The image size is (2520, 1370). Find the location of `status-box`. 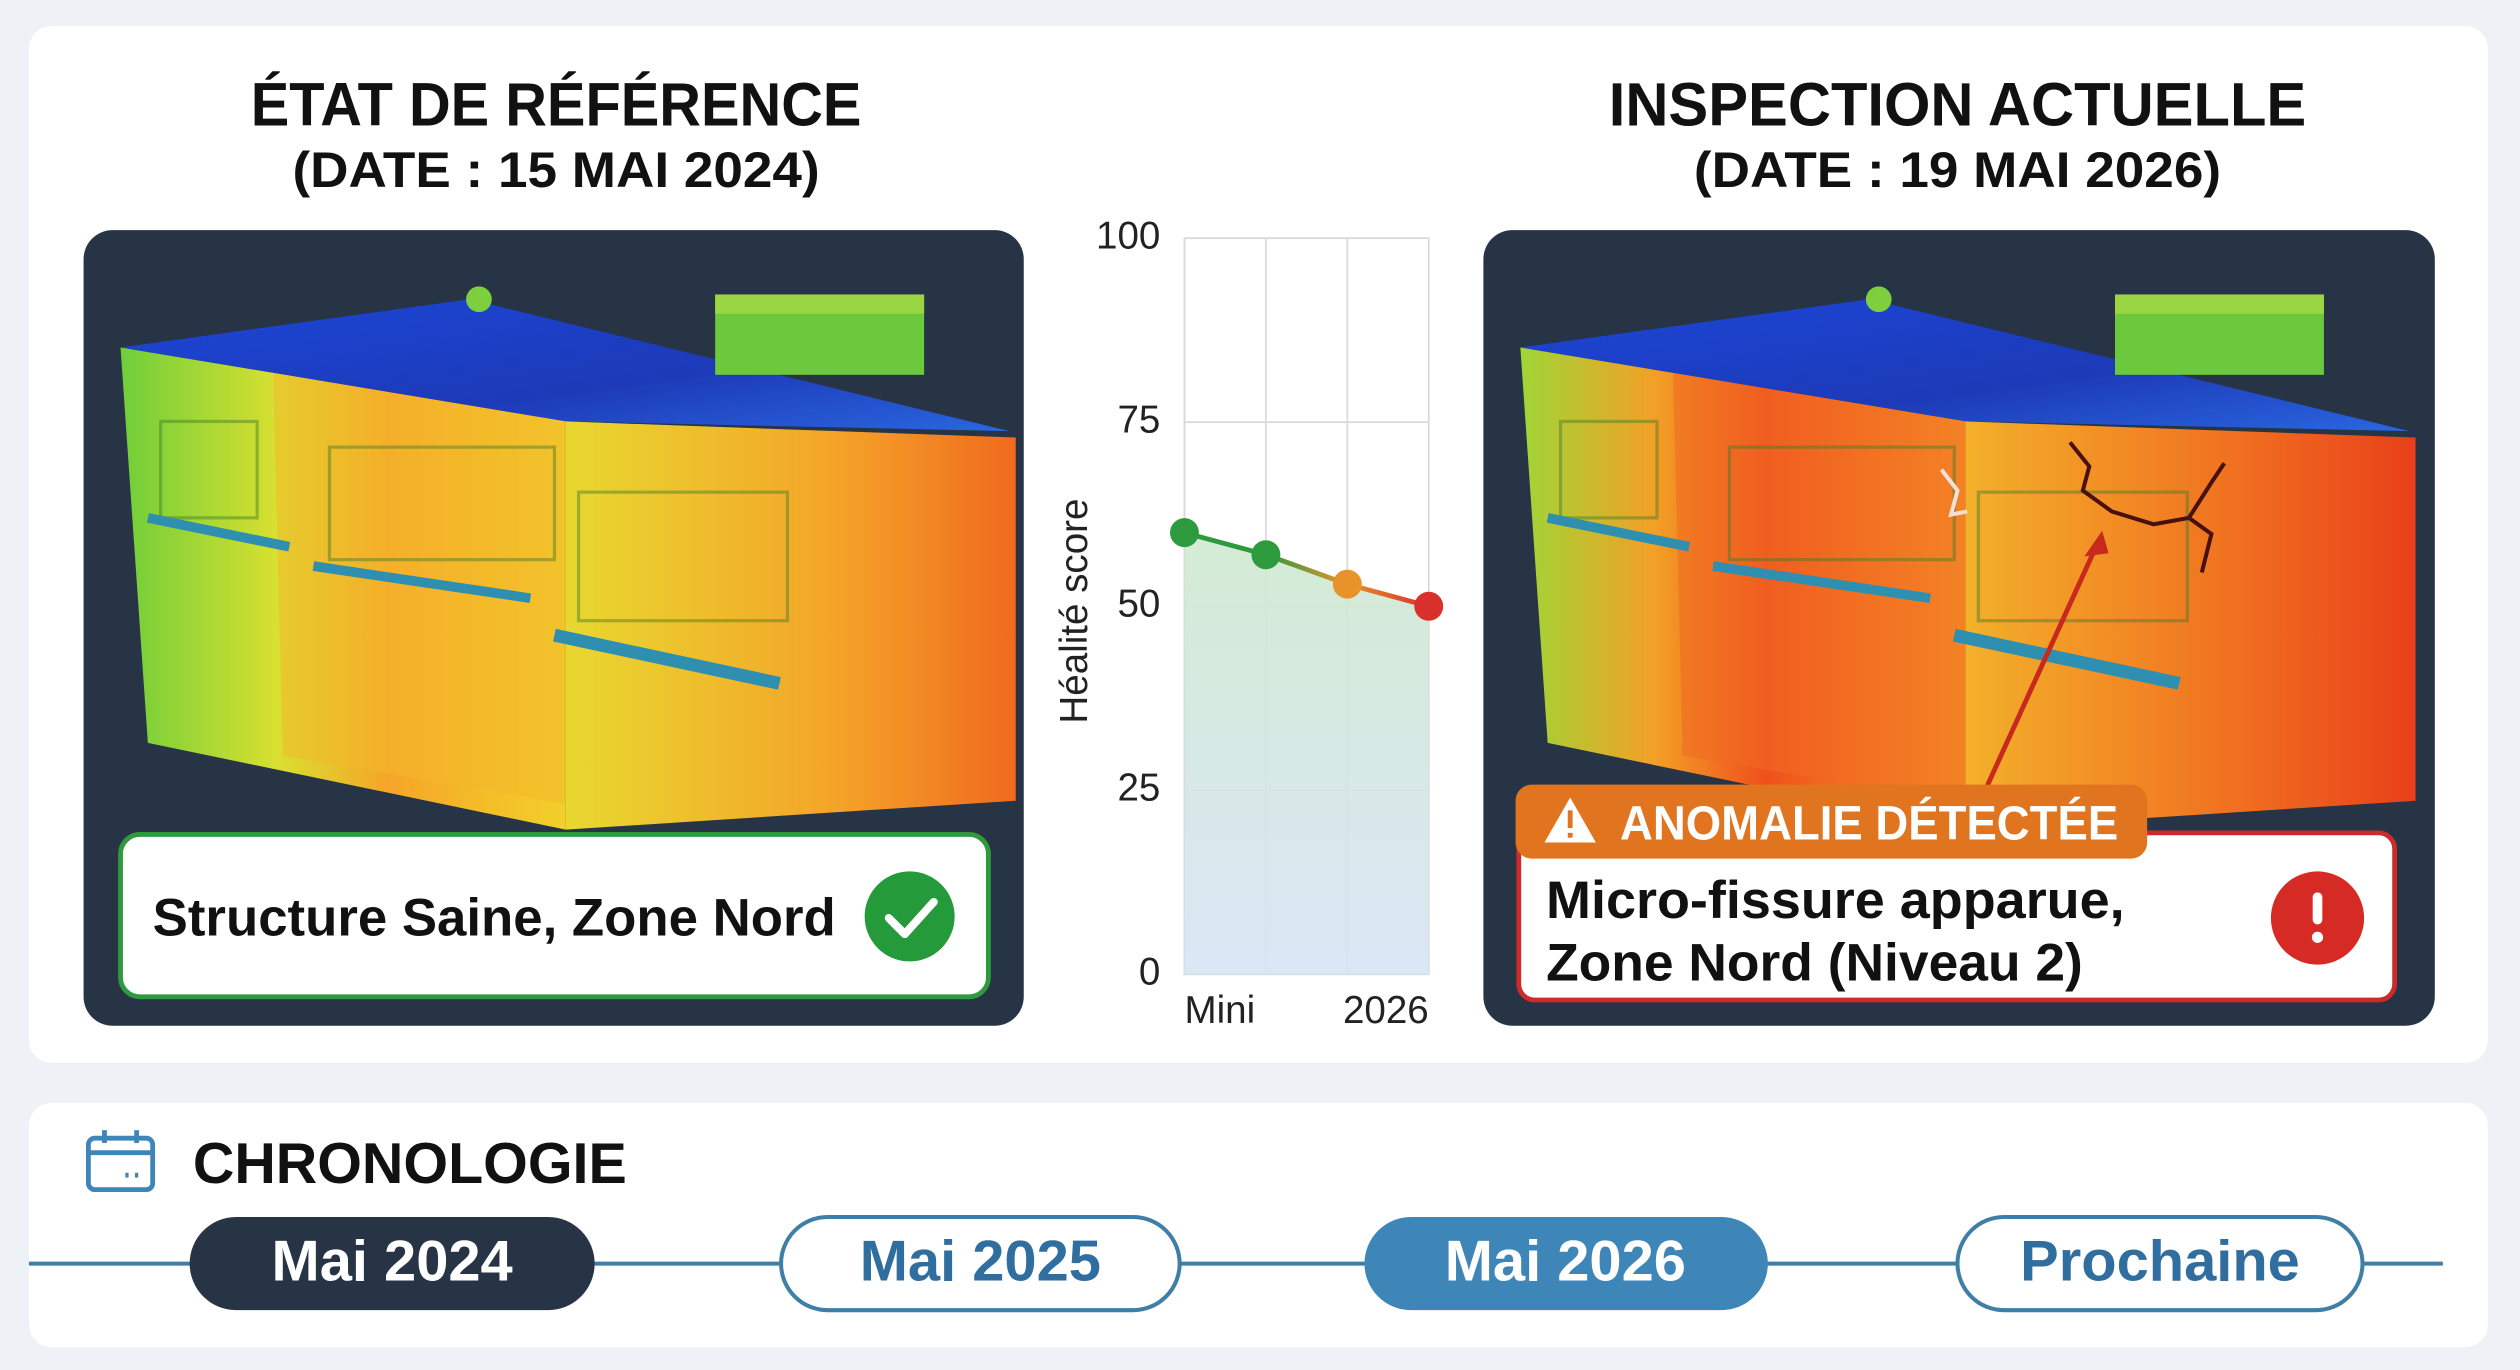

status-box is located at coordinates (554, 916).